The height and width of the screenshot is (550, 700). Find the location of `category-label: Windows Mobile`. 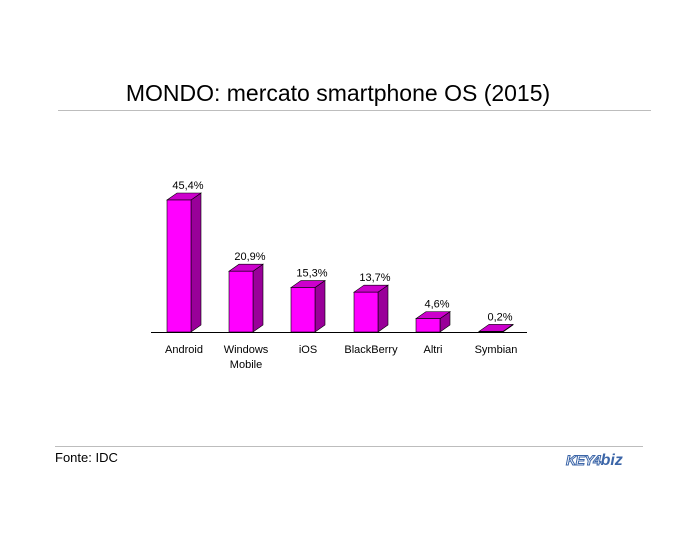

category-label: Windows Mobile is located at coordinates (246, 357).